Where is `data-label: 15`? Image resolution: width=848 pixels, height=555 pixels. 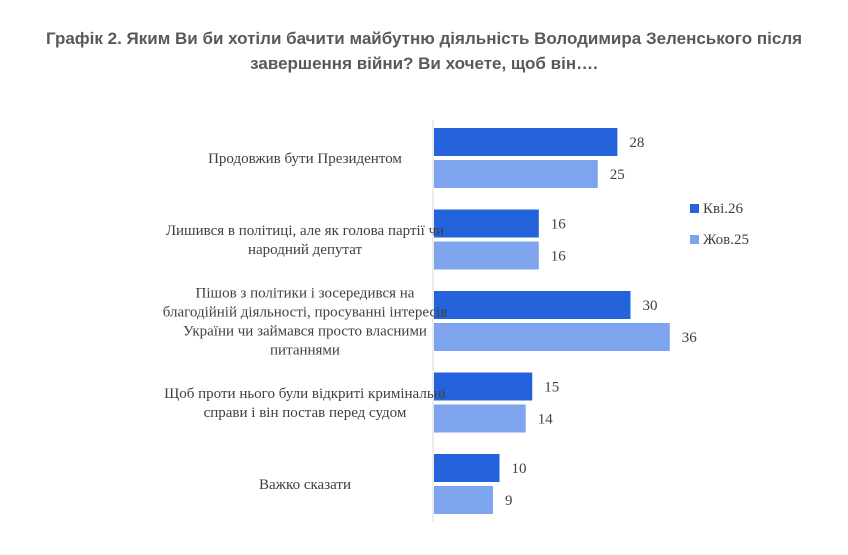
data-label: 15 is located at coordinates (551, 388).